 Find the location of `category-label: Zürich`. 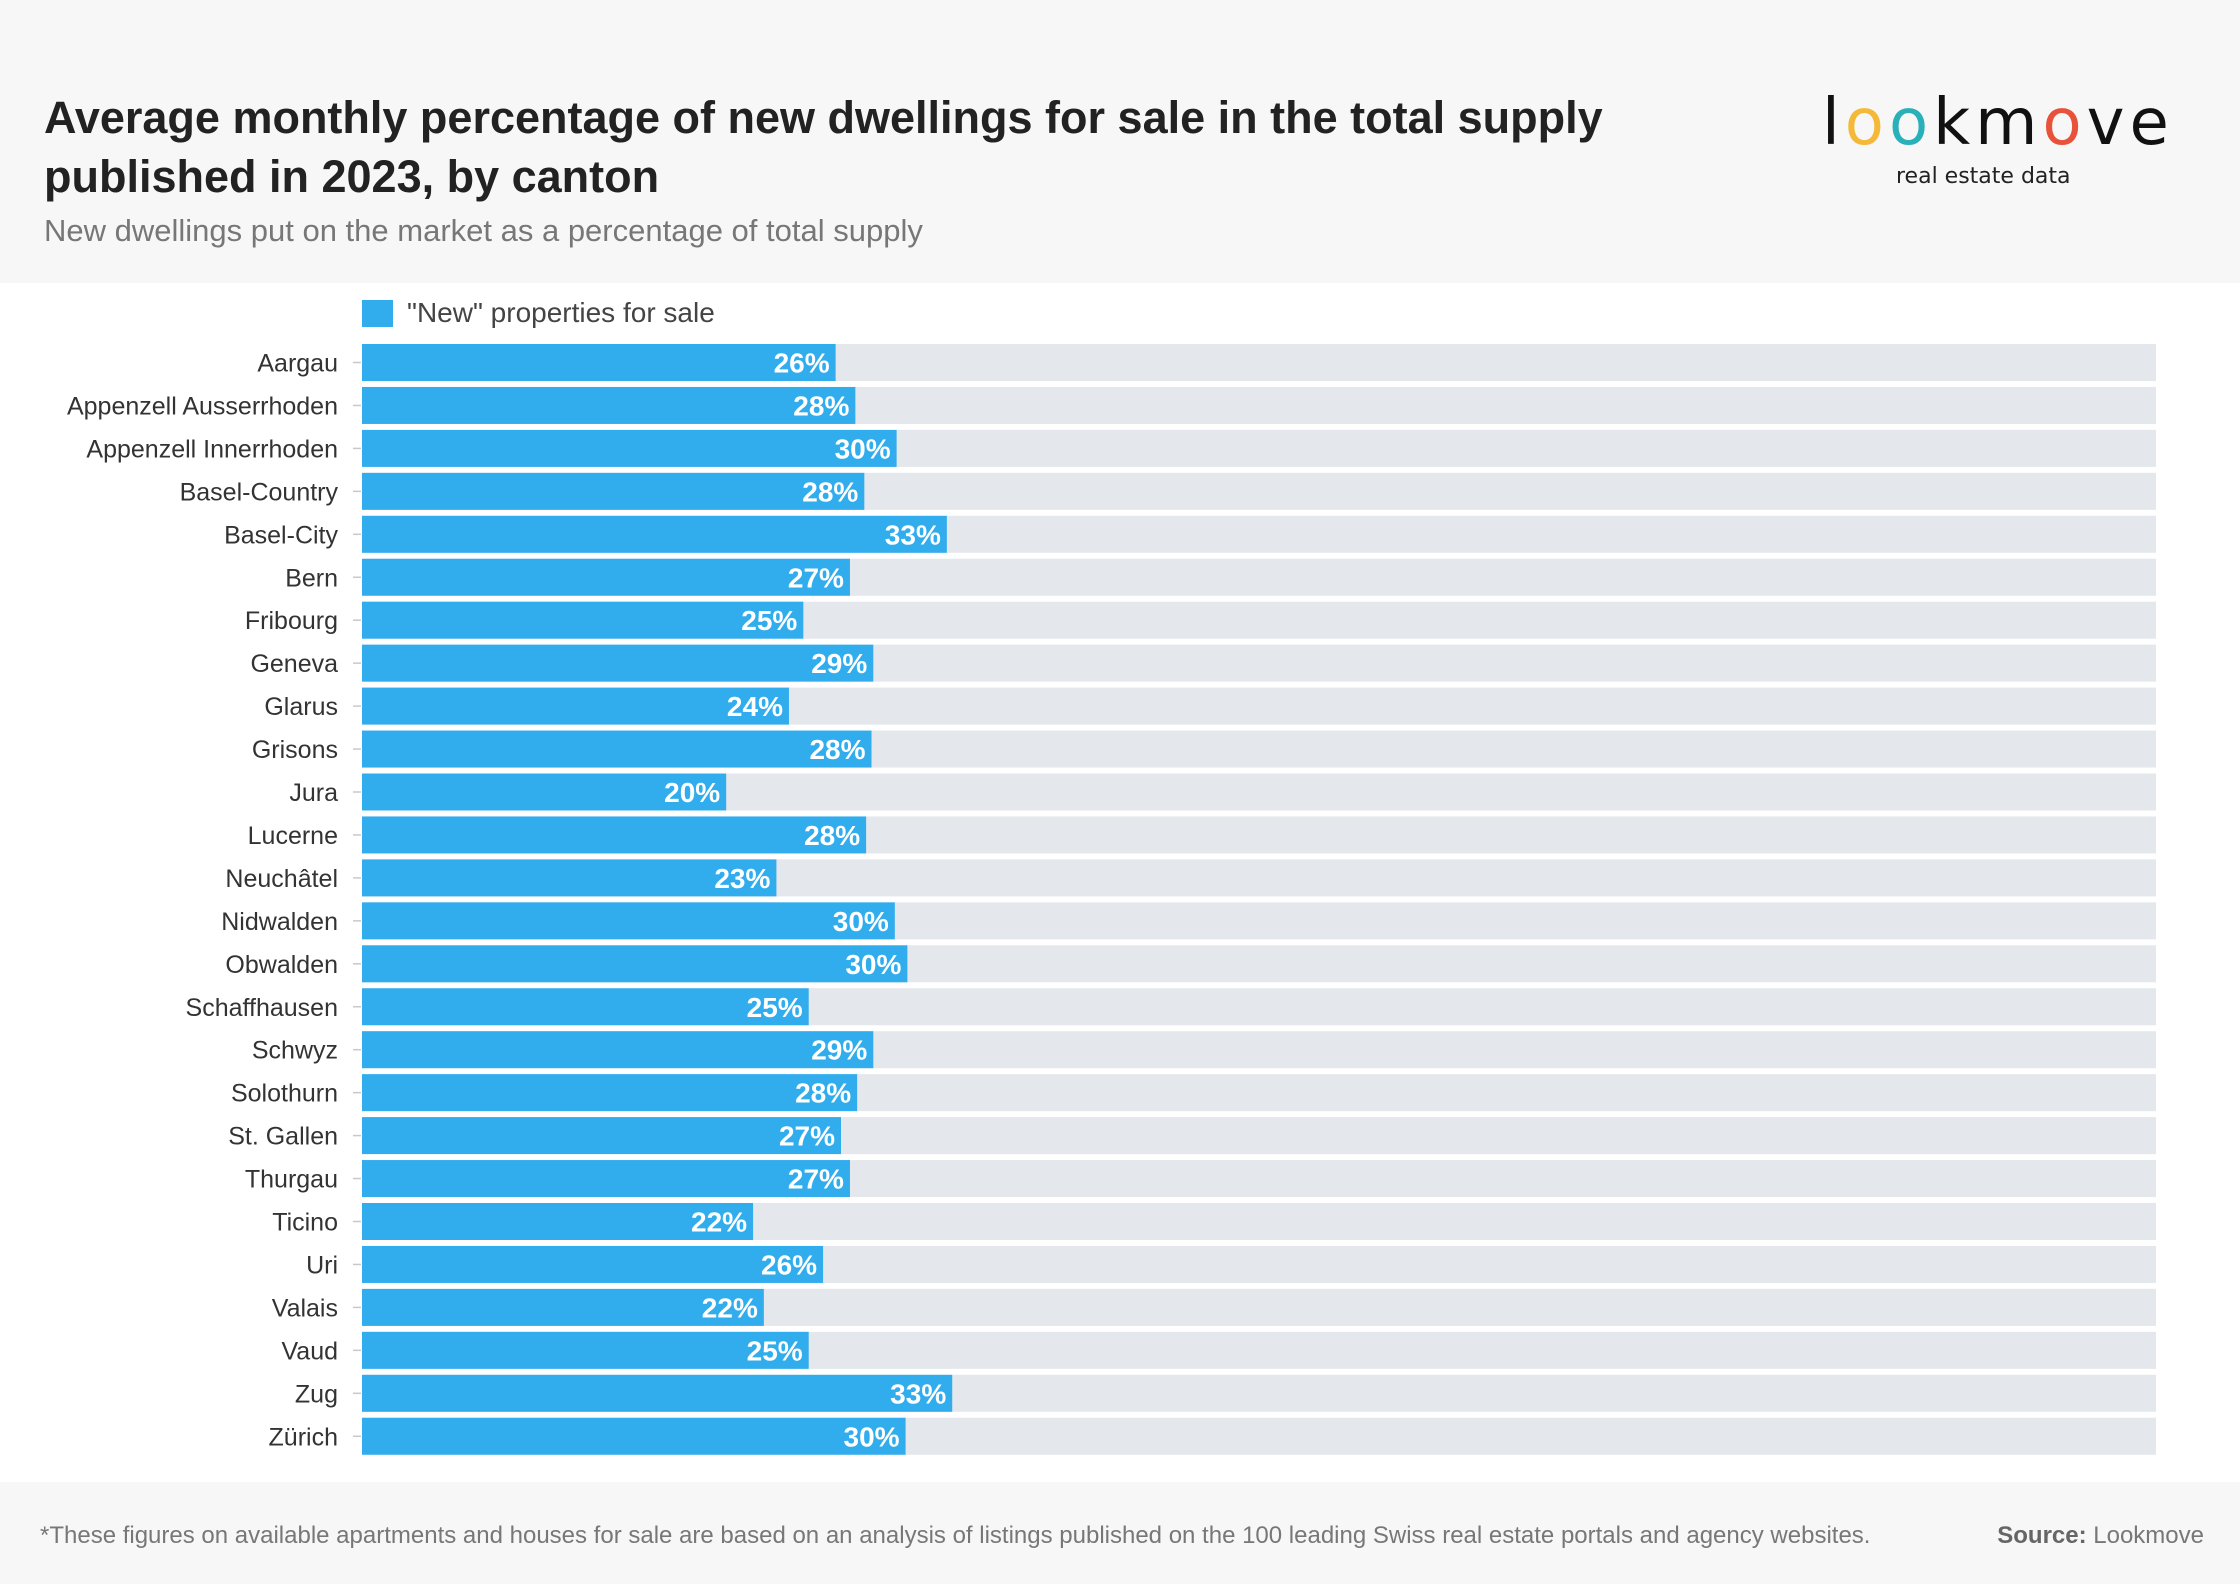

category-label: Zürich is located at coordinates (303, 1437).